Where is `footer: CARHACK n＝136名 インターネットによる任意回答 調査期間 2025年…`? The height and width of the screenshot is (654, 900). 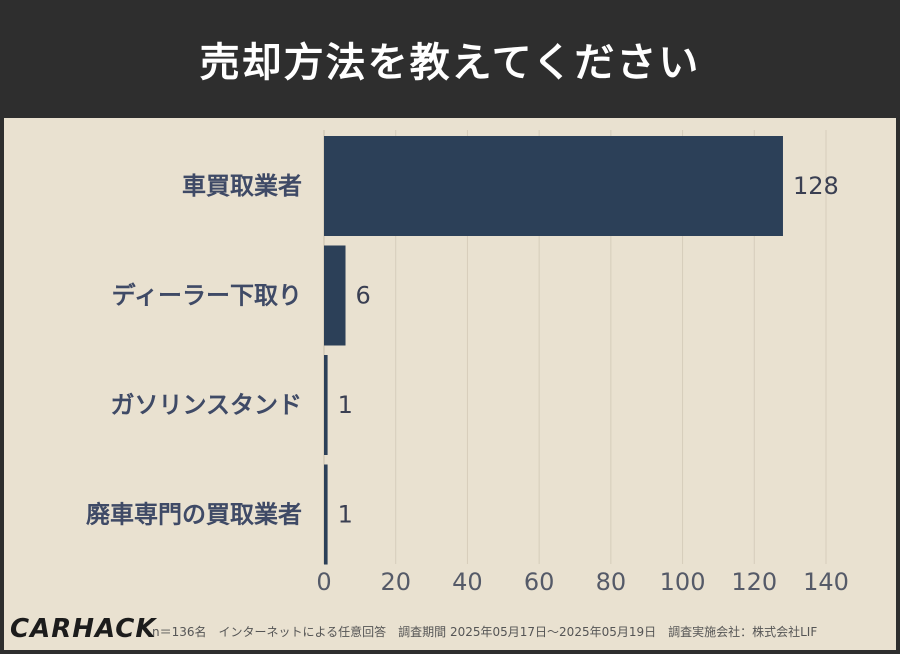
footer: CARHACK n＝136名 インターネットによる任意回答 調査期間 2025年… is located at coordinates (450, 629).